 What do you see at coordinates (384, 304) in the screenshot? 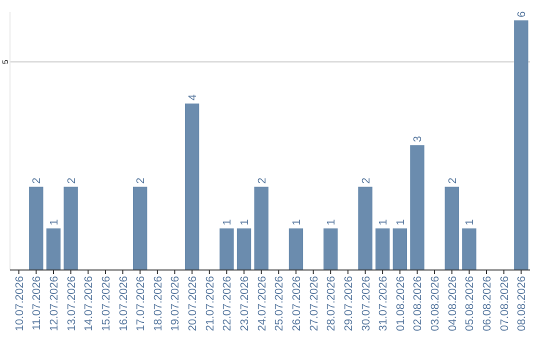
I see `x-tick-label: 31.07.2026` at bounding box center [384, 304].